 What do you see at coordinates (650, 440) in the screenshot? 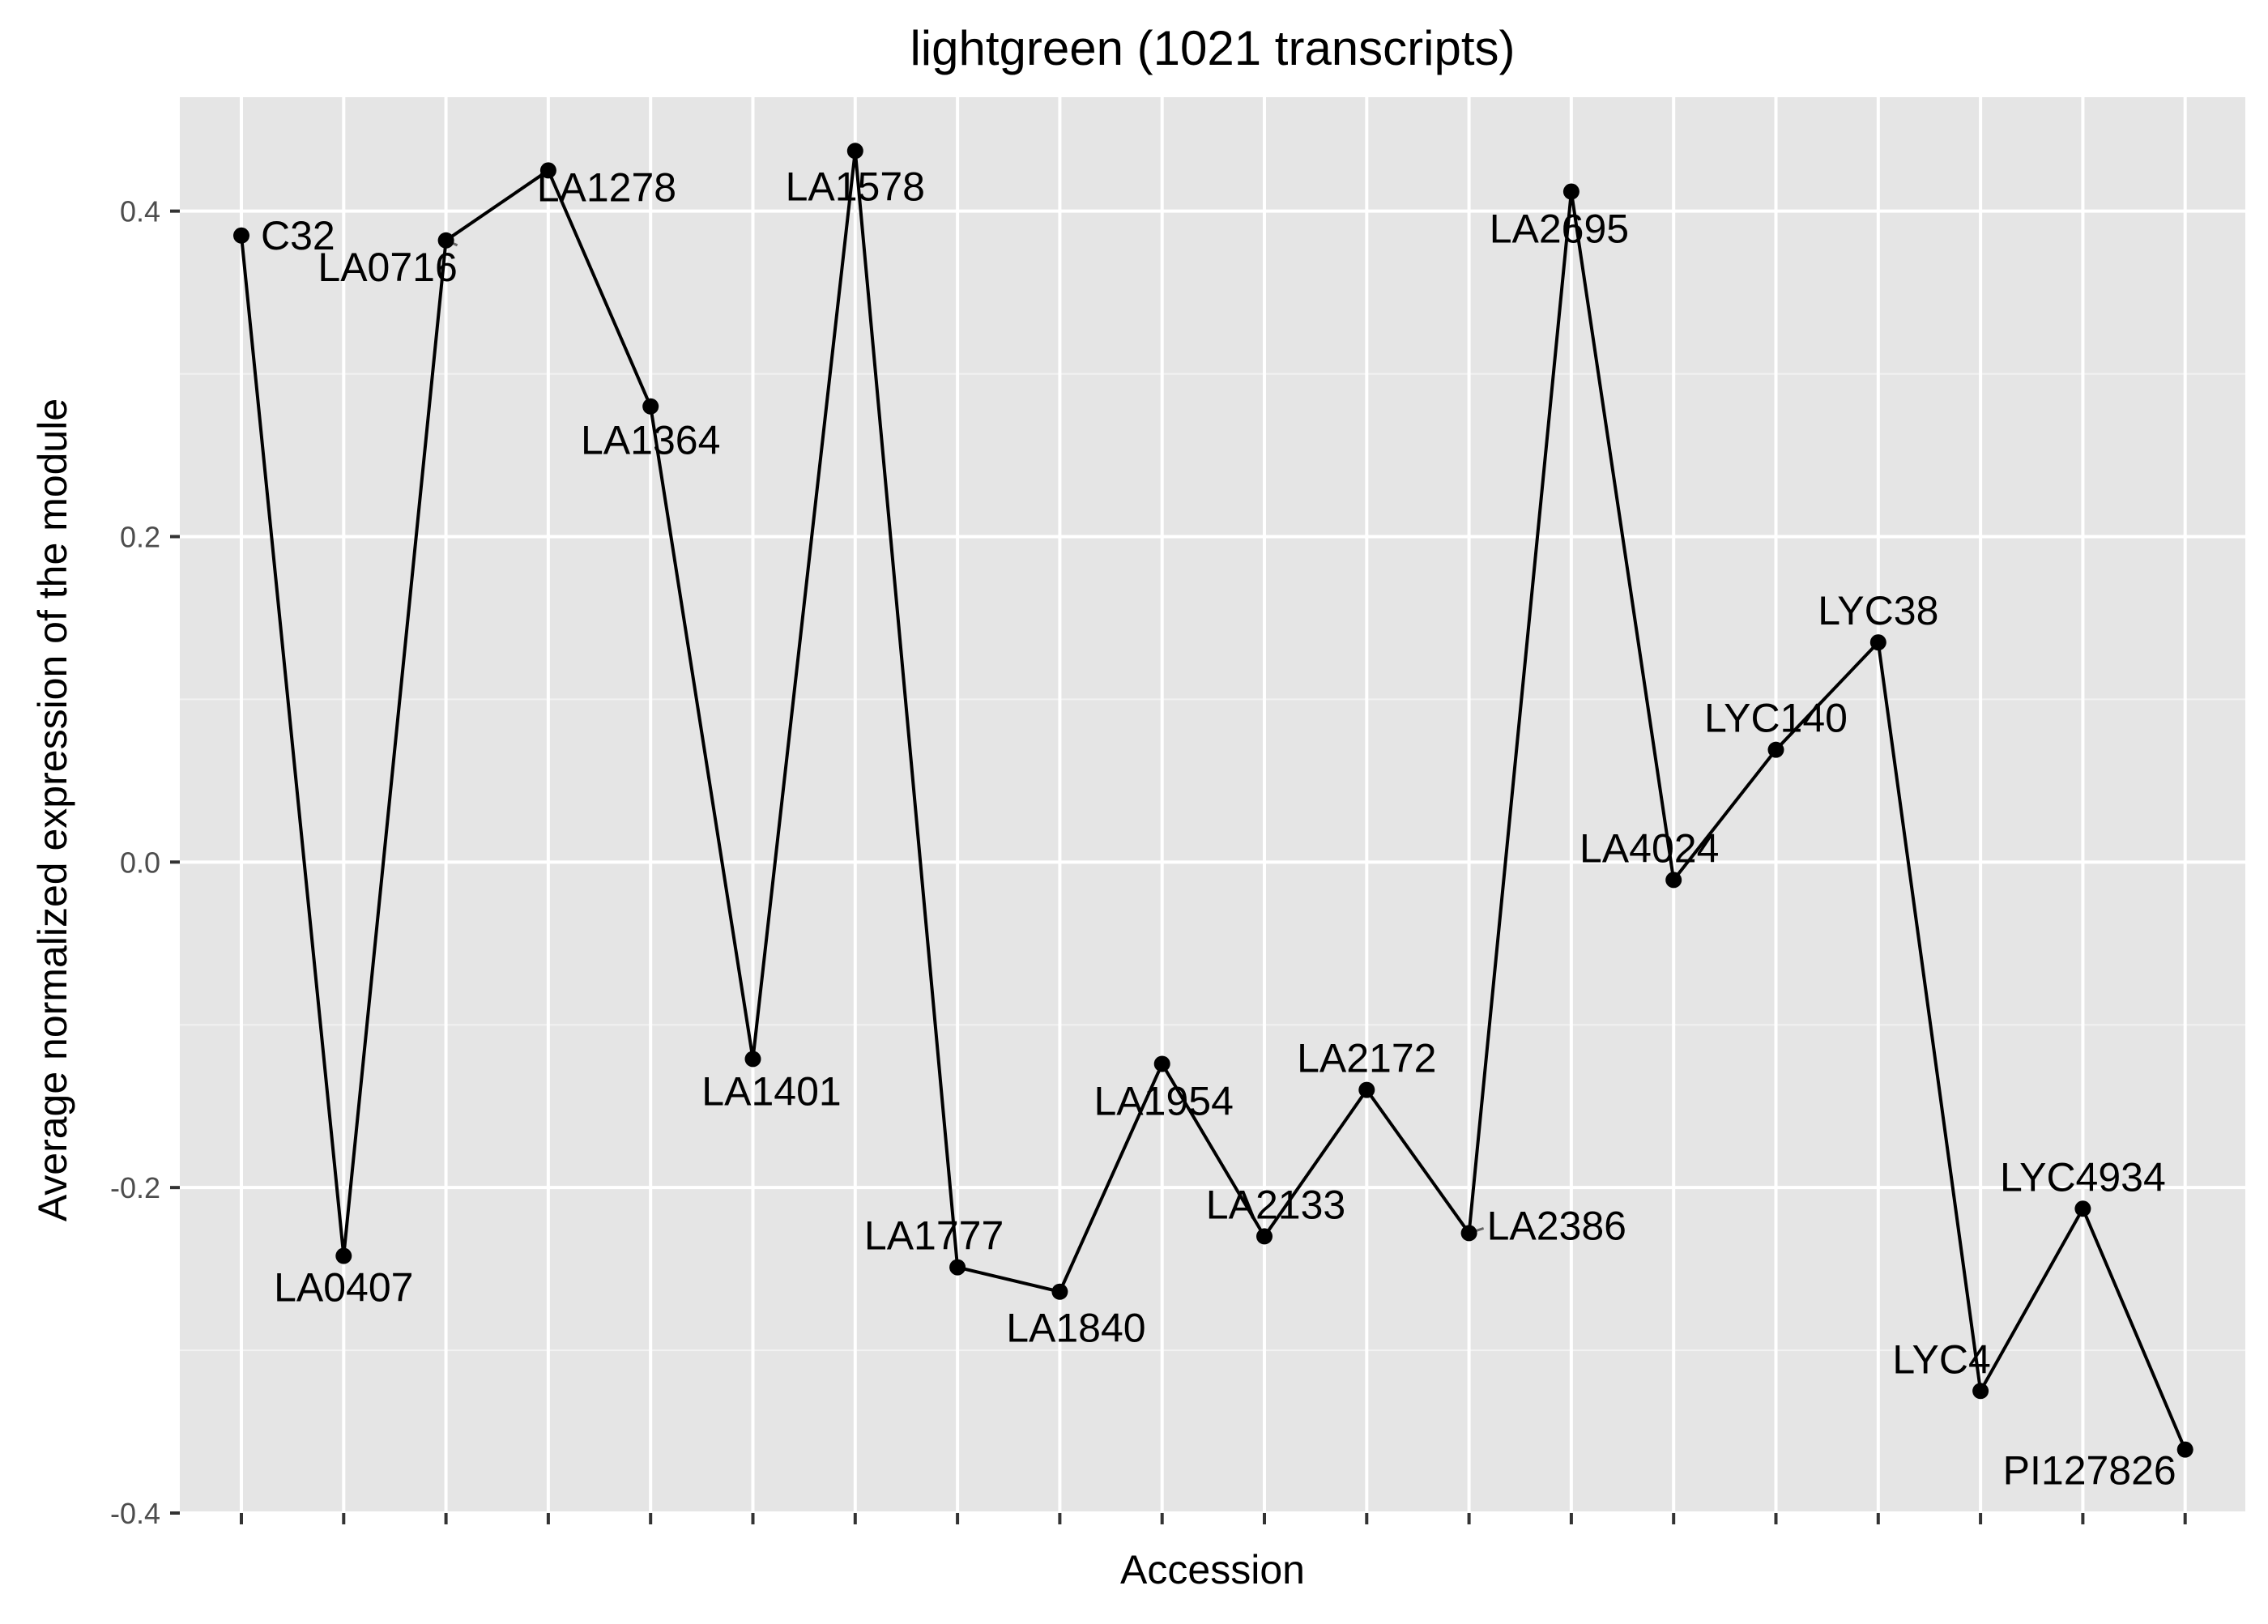
I see `point-label: LA1364` at bounding box center [650, 440].